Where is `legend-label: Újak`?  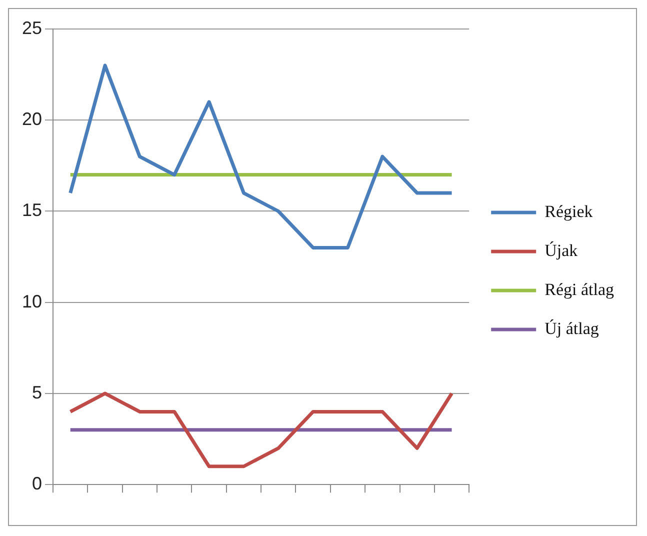
legend-label: Újak is located at coordinates (561, 250).